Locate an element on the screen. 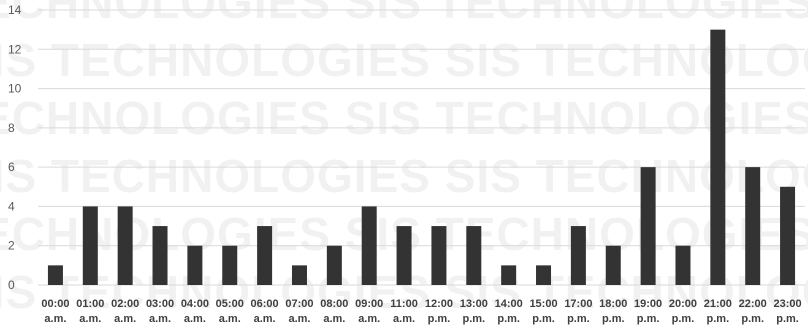 The height and width of the screenshot is (329, 808). x-tick-label: 22:00 p.m. is located at coordinates (753, 311).